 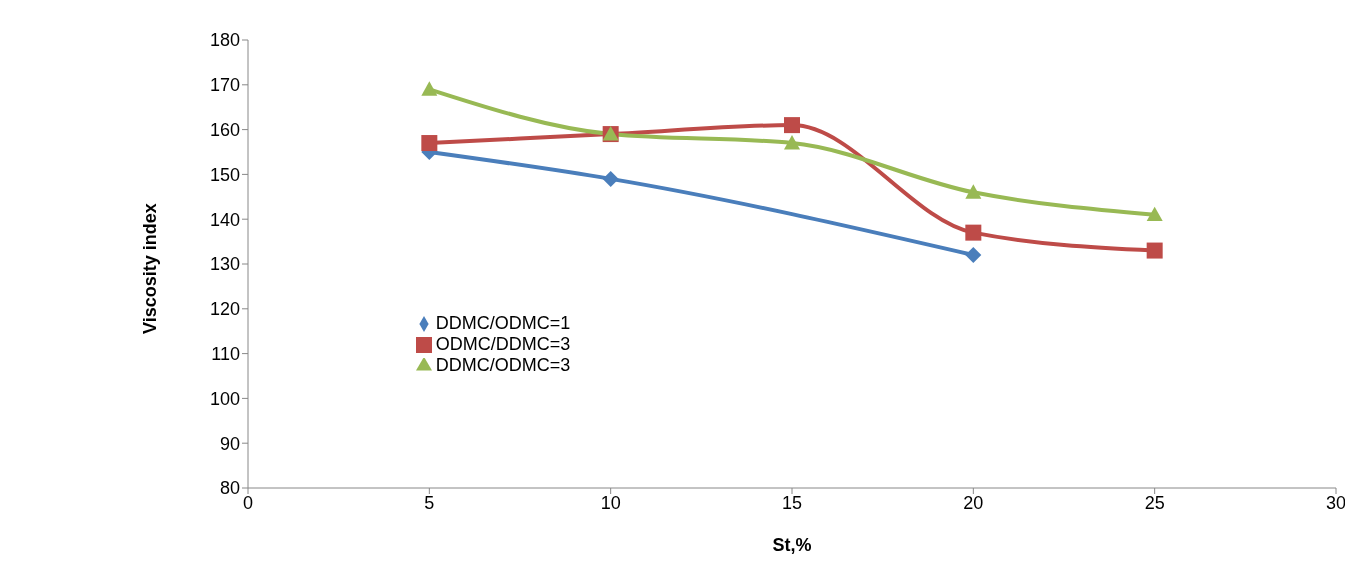 What do you see at coordinates (503, 344) in the screenshot?
I see `legend-label: ODMC/DDMC=3` at bounding box center [503, 344].